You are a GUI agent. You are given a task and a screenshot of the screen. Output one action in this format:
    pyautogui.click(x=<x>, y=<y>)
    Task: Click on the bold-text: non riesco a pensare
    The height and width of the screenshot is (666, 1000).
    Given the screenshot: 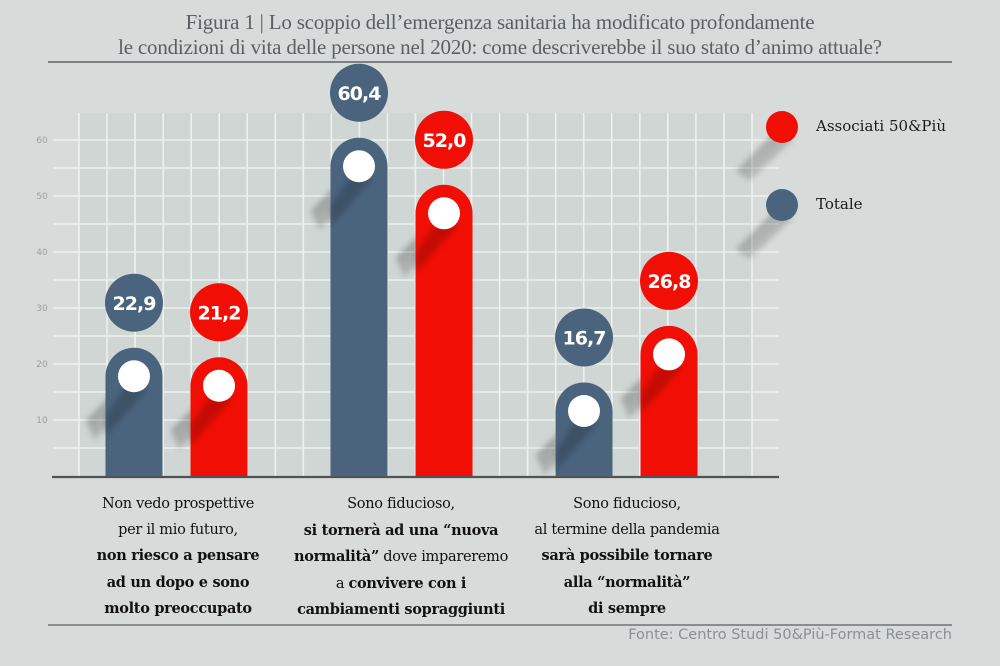 What is the action you would take?
    pyautogui.click(x=178, y=555)
    